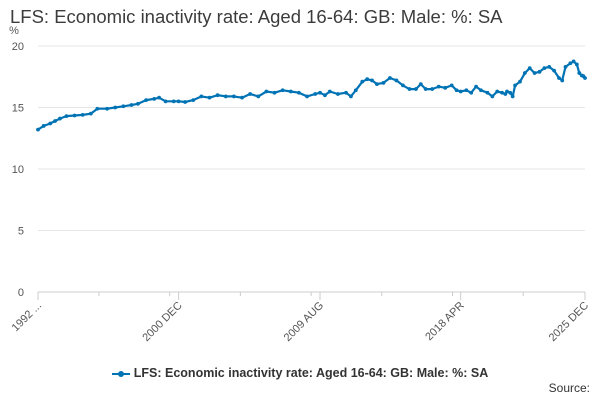 This screenshot has width=600, height=400. I want to click on axes, so click(311, 296).